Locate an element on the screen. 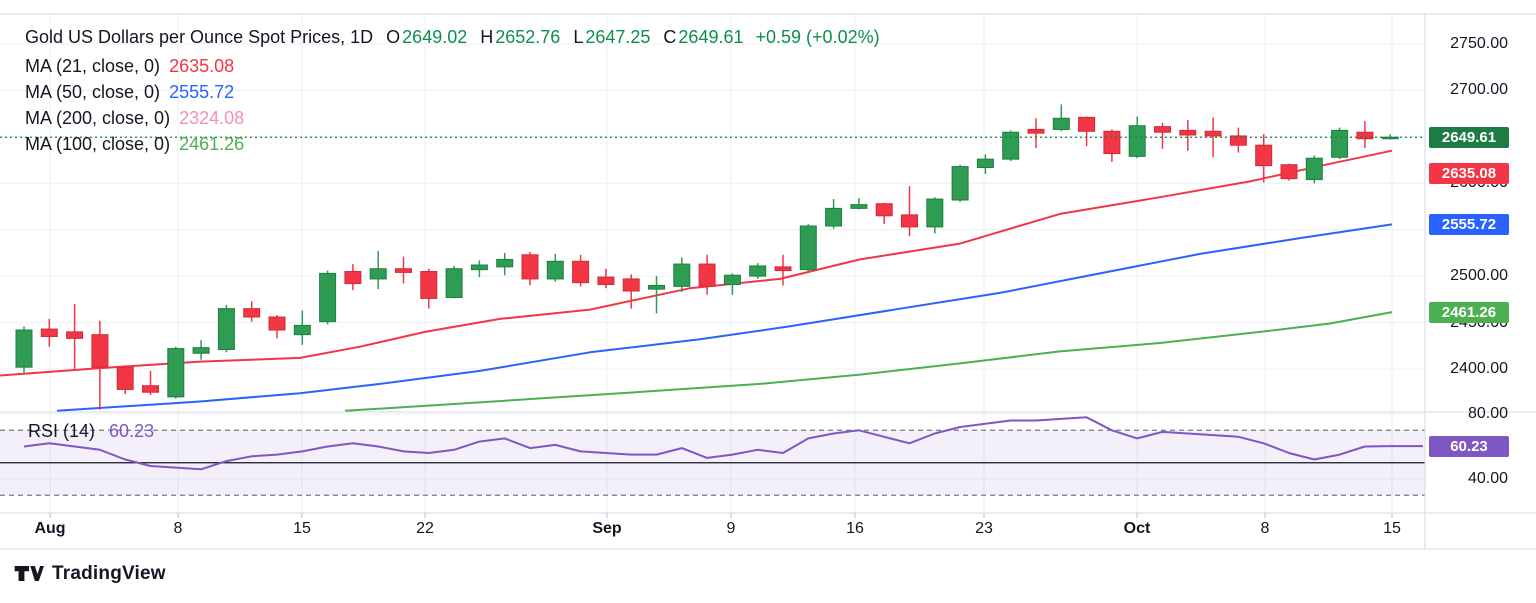  price-change: +0.59 (+0.02%) is located at coordinates (817, 37).